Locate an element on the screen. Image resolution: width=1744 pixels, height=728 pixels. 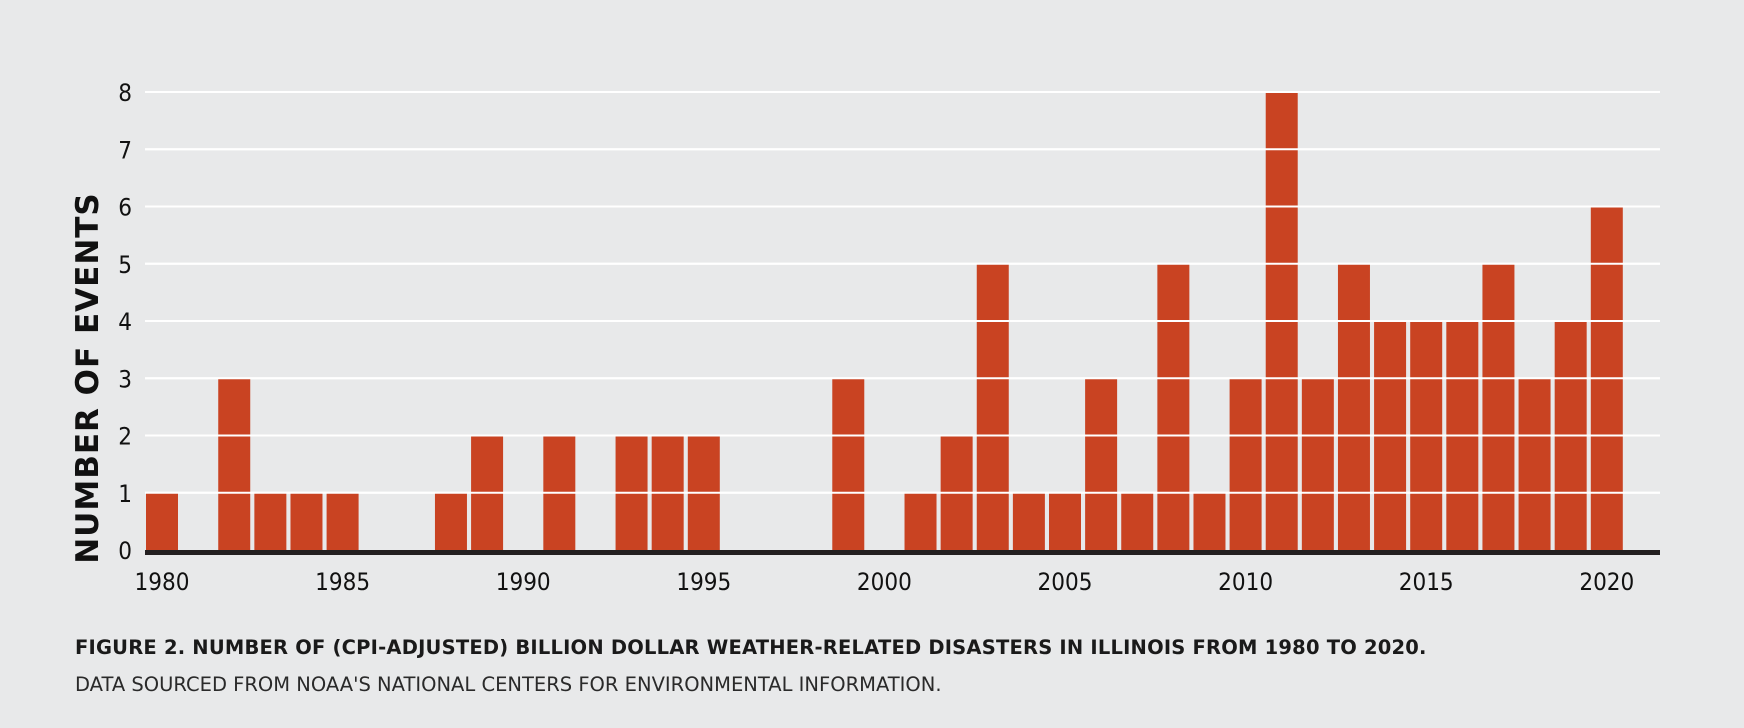
bar-2003 is located at coordinates (992, 406).